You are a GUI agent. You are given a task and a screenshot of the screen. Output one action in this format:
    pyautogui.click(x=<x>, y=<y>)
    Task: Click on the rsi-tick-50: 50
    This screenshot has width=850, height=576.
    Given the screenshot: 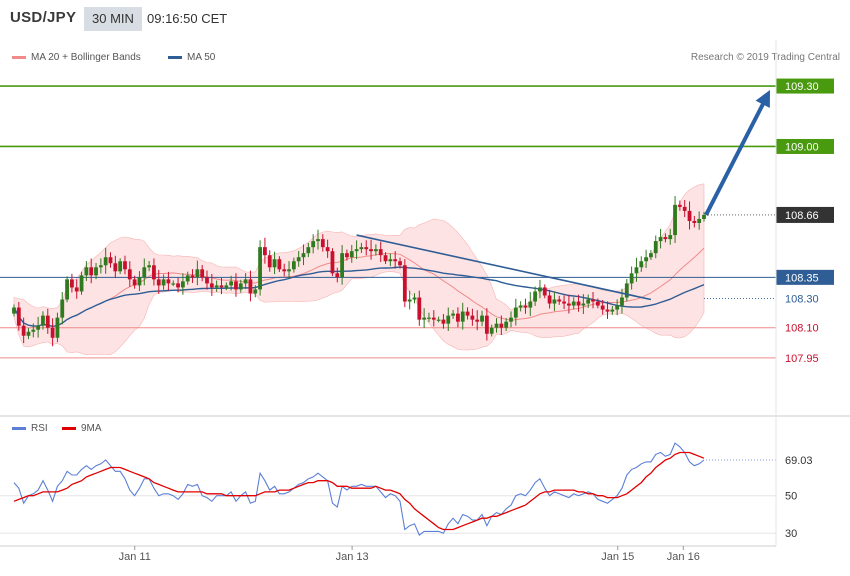 What is the action you would take?
    pyautogui.click(x=791, y=497)
    